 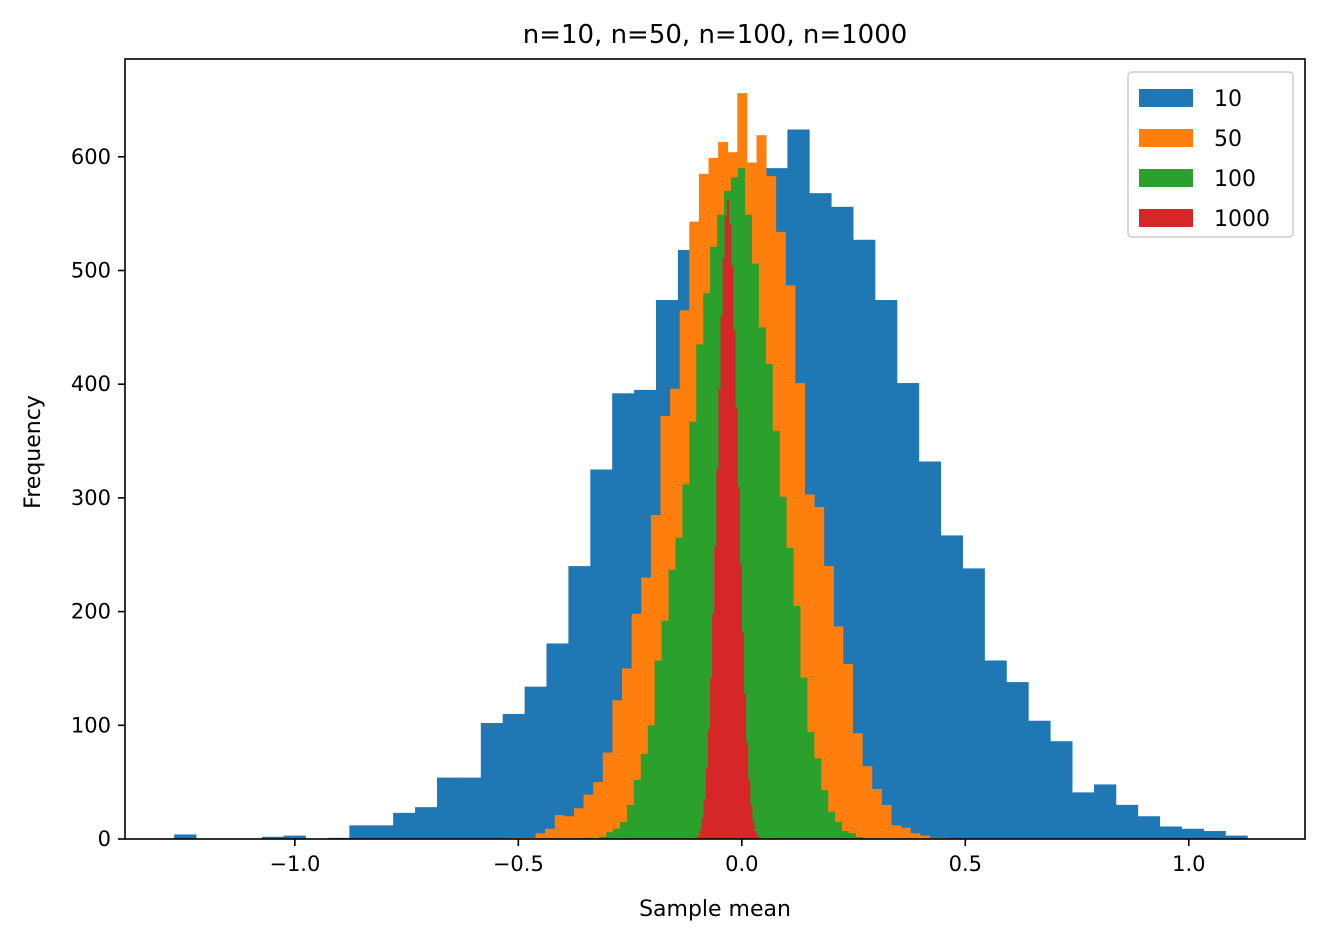 I want to click on legend-label-100: 100, so click(x=1235, y=179).